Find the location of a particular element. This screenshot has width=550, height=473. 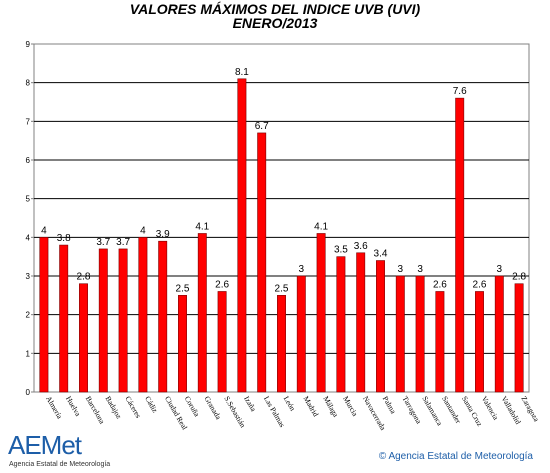

bar-cadiz is located at coordinates (143, 315).